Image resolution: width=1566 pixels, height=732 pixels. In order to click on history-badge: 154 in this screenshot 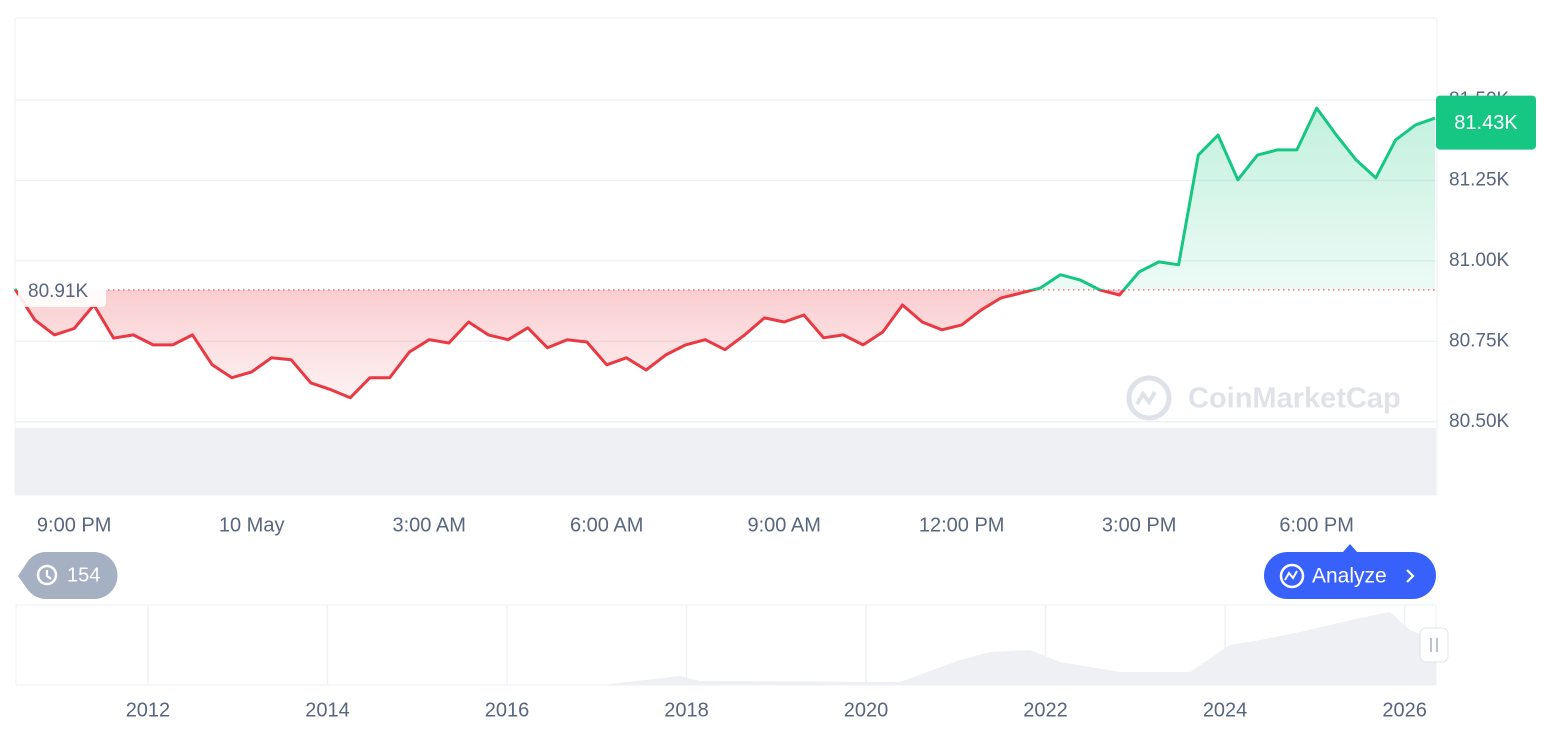, I will do `click(68, 575)`.